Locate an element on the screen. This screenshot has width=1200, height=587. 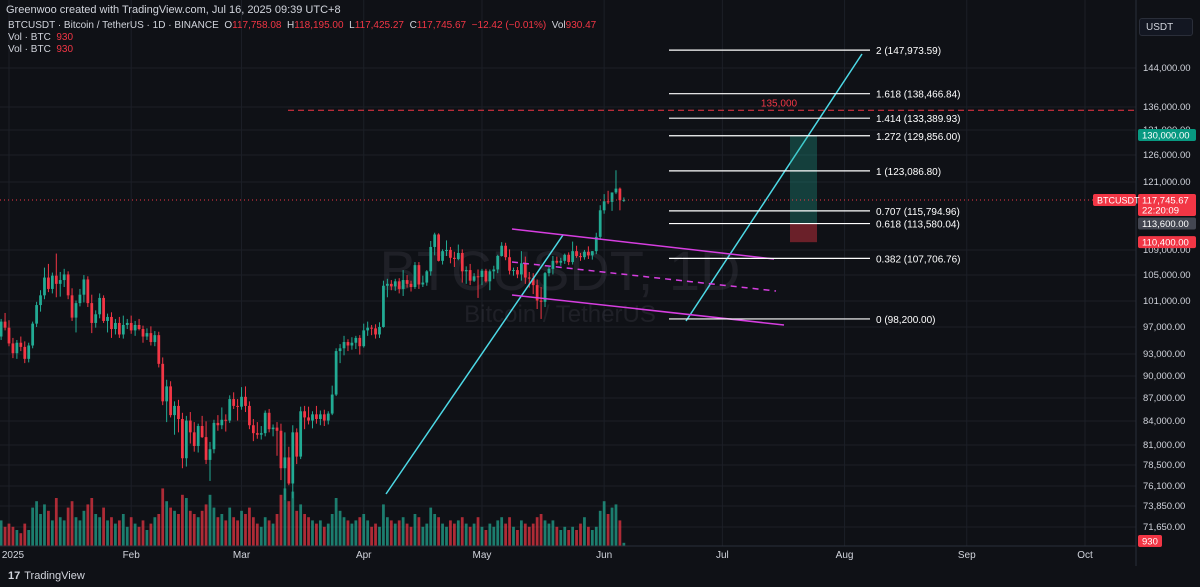
time-axis-label: Jun is located at coordinates (604, 555).